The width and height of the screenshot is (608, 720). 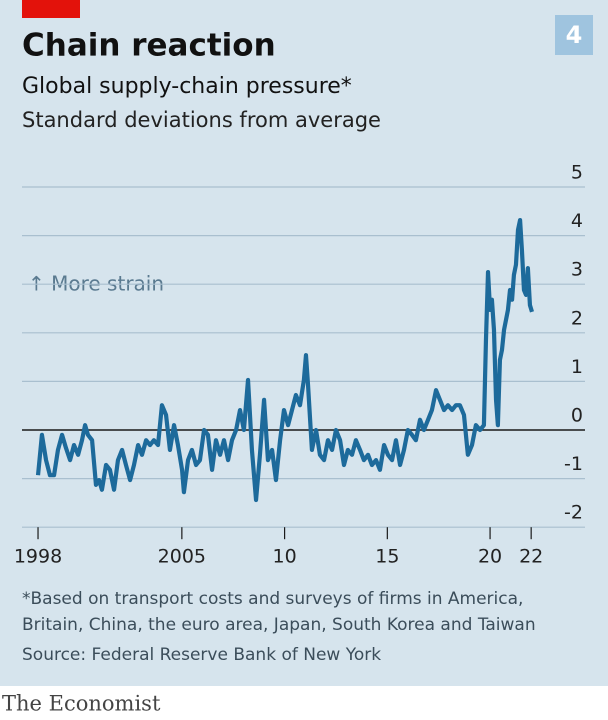 What do you see at coordinates (577, 221) in the screenshot?
I see `y-tick-label: 4` at bounding box center [577, 221].